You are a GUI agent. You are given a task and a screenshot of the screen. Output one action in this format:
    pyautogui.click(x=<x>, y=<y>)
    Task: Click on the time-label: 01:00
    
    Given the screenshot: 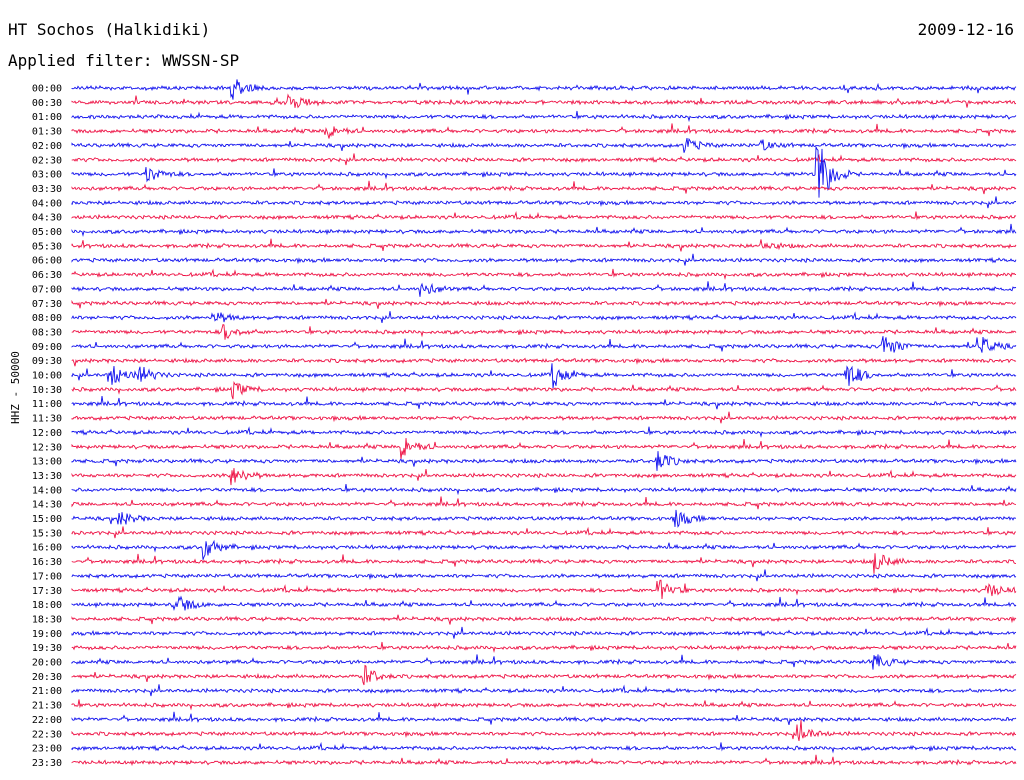 What is the action you would take?
    pyautogui.click(x=47, y=117)
    